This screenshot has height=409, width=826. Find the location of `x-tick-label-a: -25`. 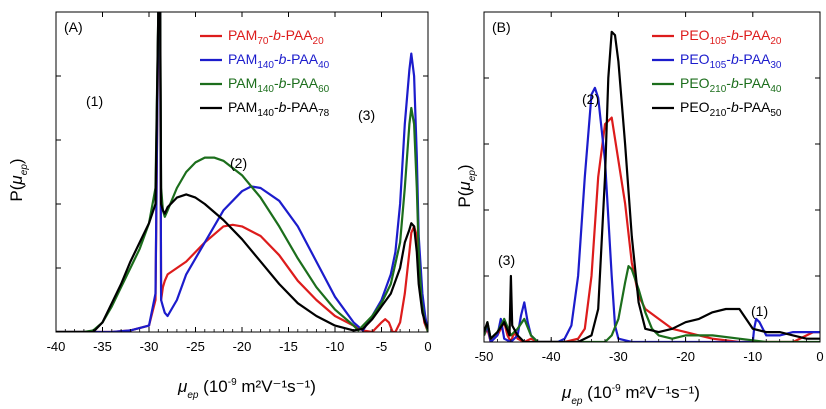

x-tick-label-a: -25 is located at coordinates (195, 346).